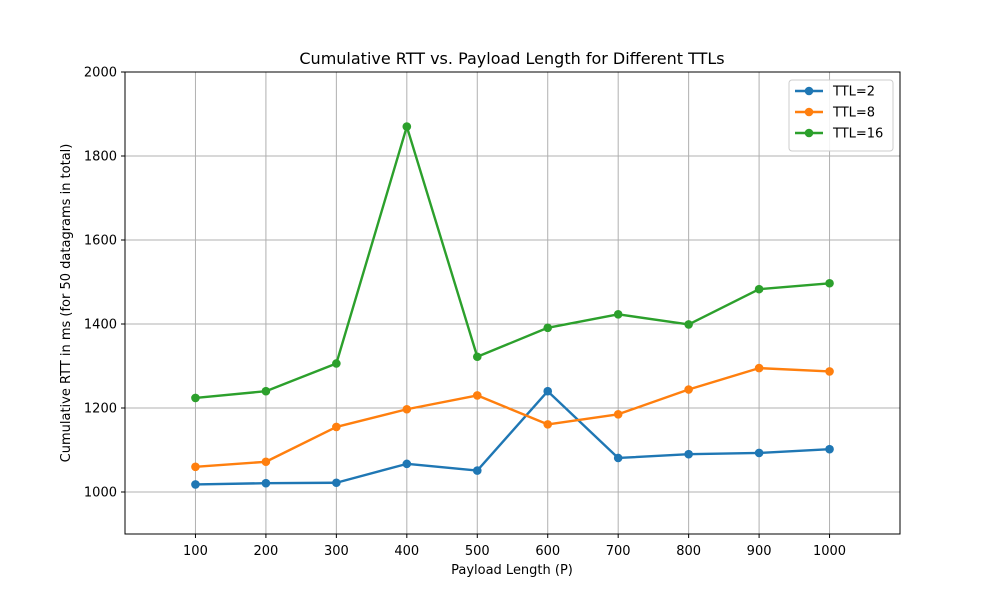  I want to click on y-tick-label: 2000, so click(100, 73).